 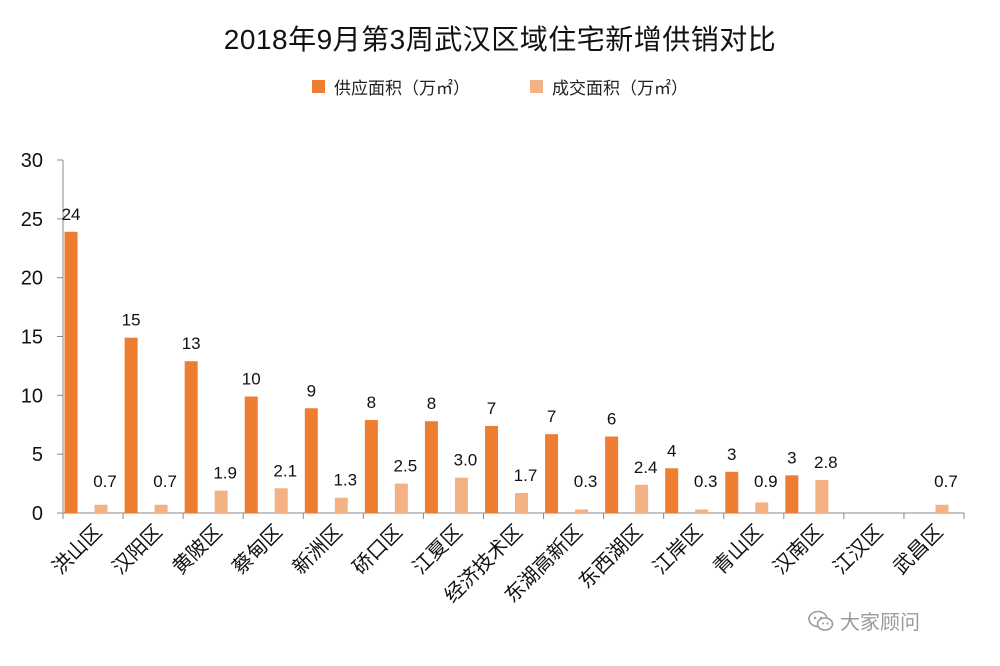 What do you see at coordinates (611, 557) in the screenshot?
I see `x-category-label-9: 东西湖区` at bounding box center [611, 557].